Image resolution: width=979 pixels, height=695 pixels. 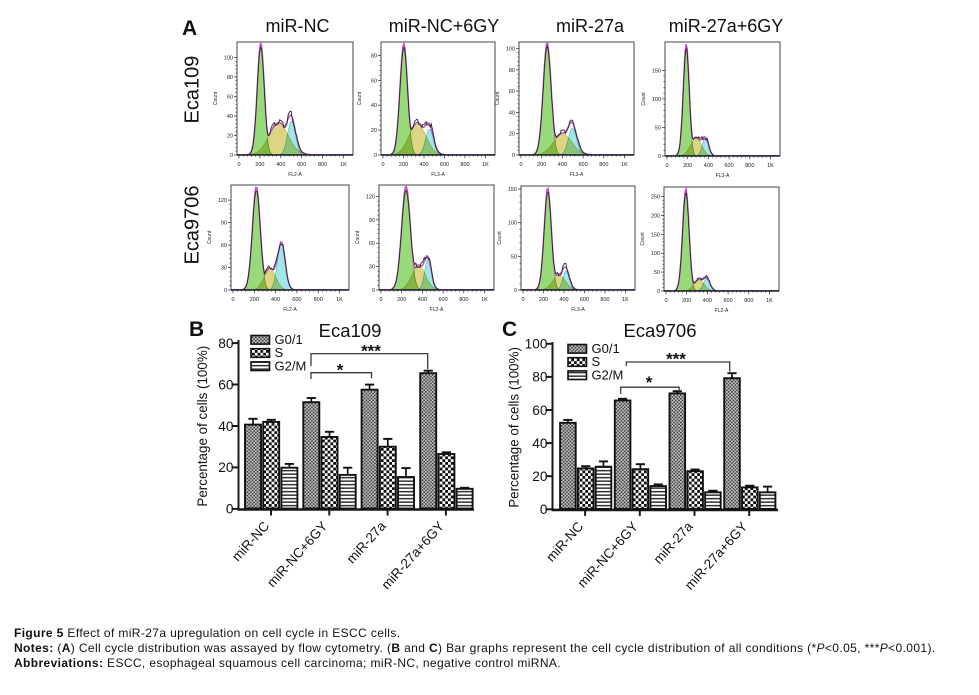 What do you see at coordinates (250, 541) in the screenshot?
I see `svg-text: miR-NC` at bounding box center [250, 541].